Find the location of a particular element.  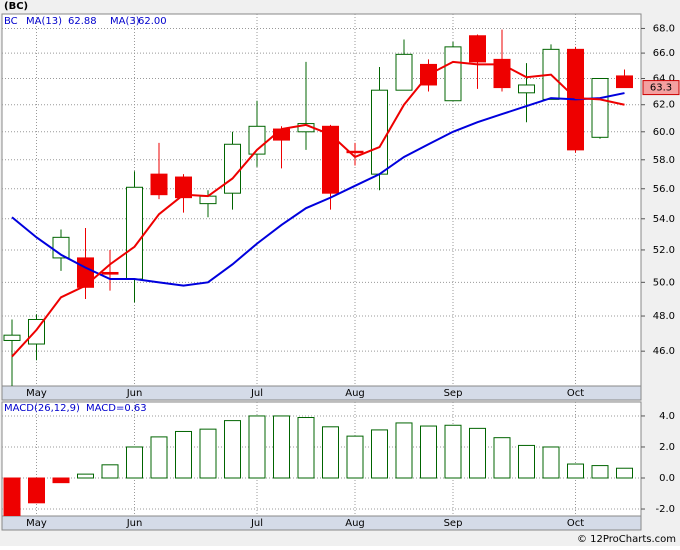

footer: © 12ProCharts.com is located at coordinates (626, 539).